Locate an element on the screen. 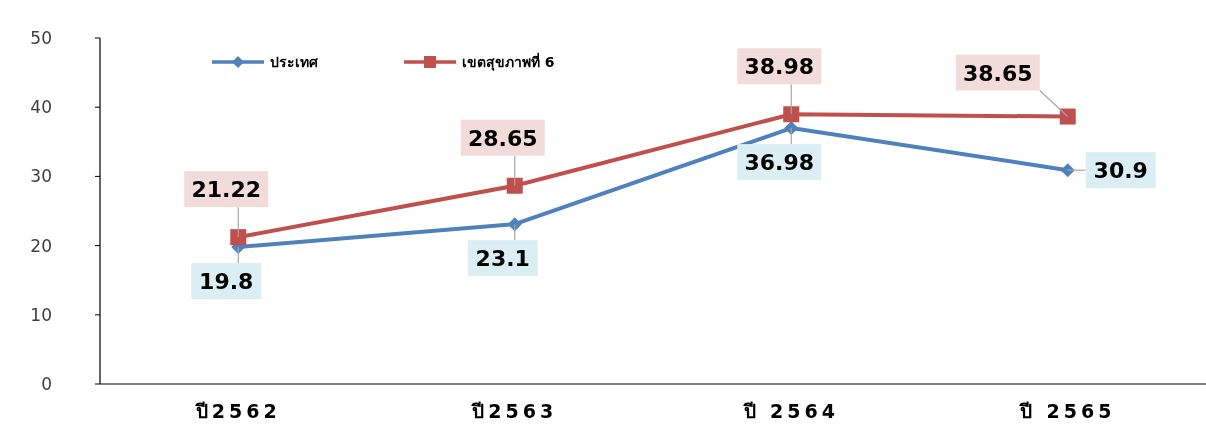 This screenshot has height=430, width=1206. data-label: 36.98 is located at coordinates (779, 163).